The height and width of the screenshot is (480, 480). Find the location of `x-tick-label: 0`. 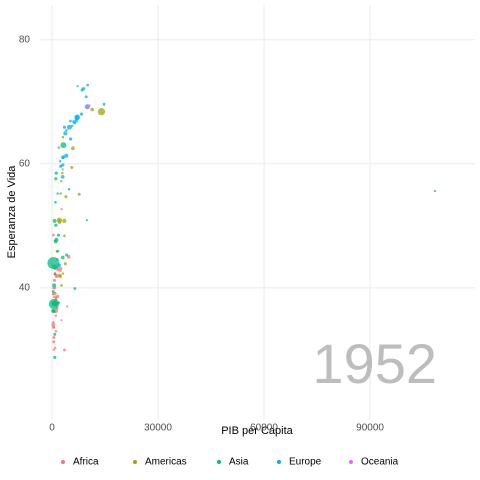

x-tick-label: 0 is located at coordinates (52, 428).